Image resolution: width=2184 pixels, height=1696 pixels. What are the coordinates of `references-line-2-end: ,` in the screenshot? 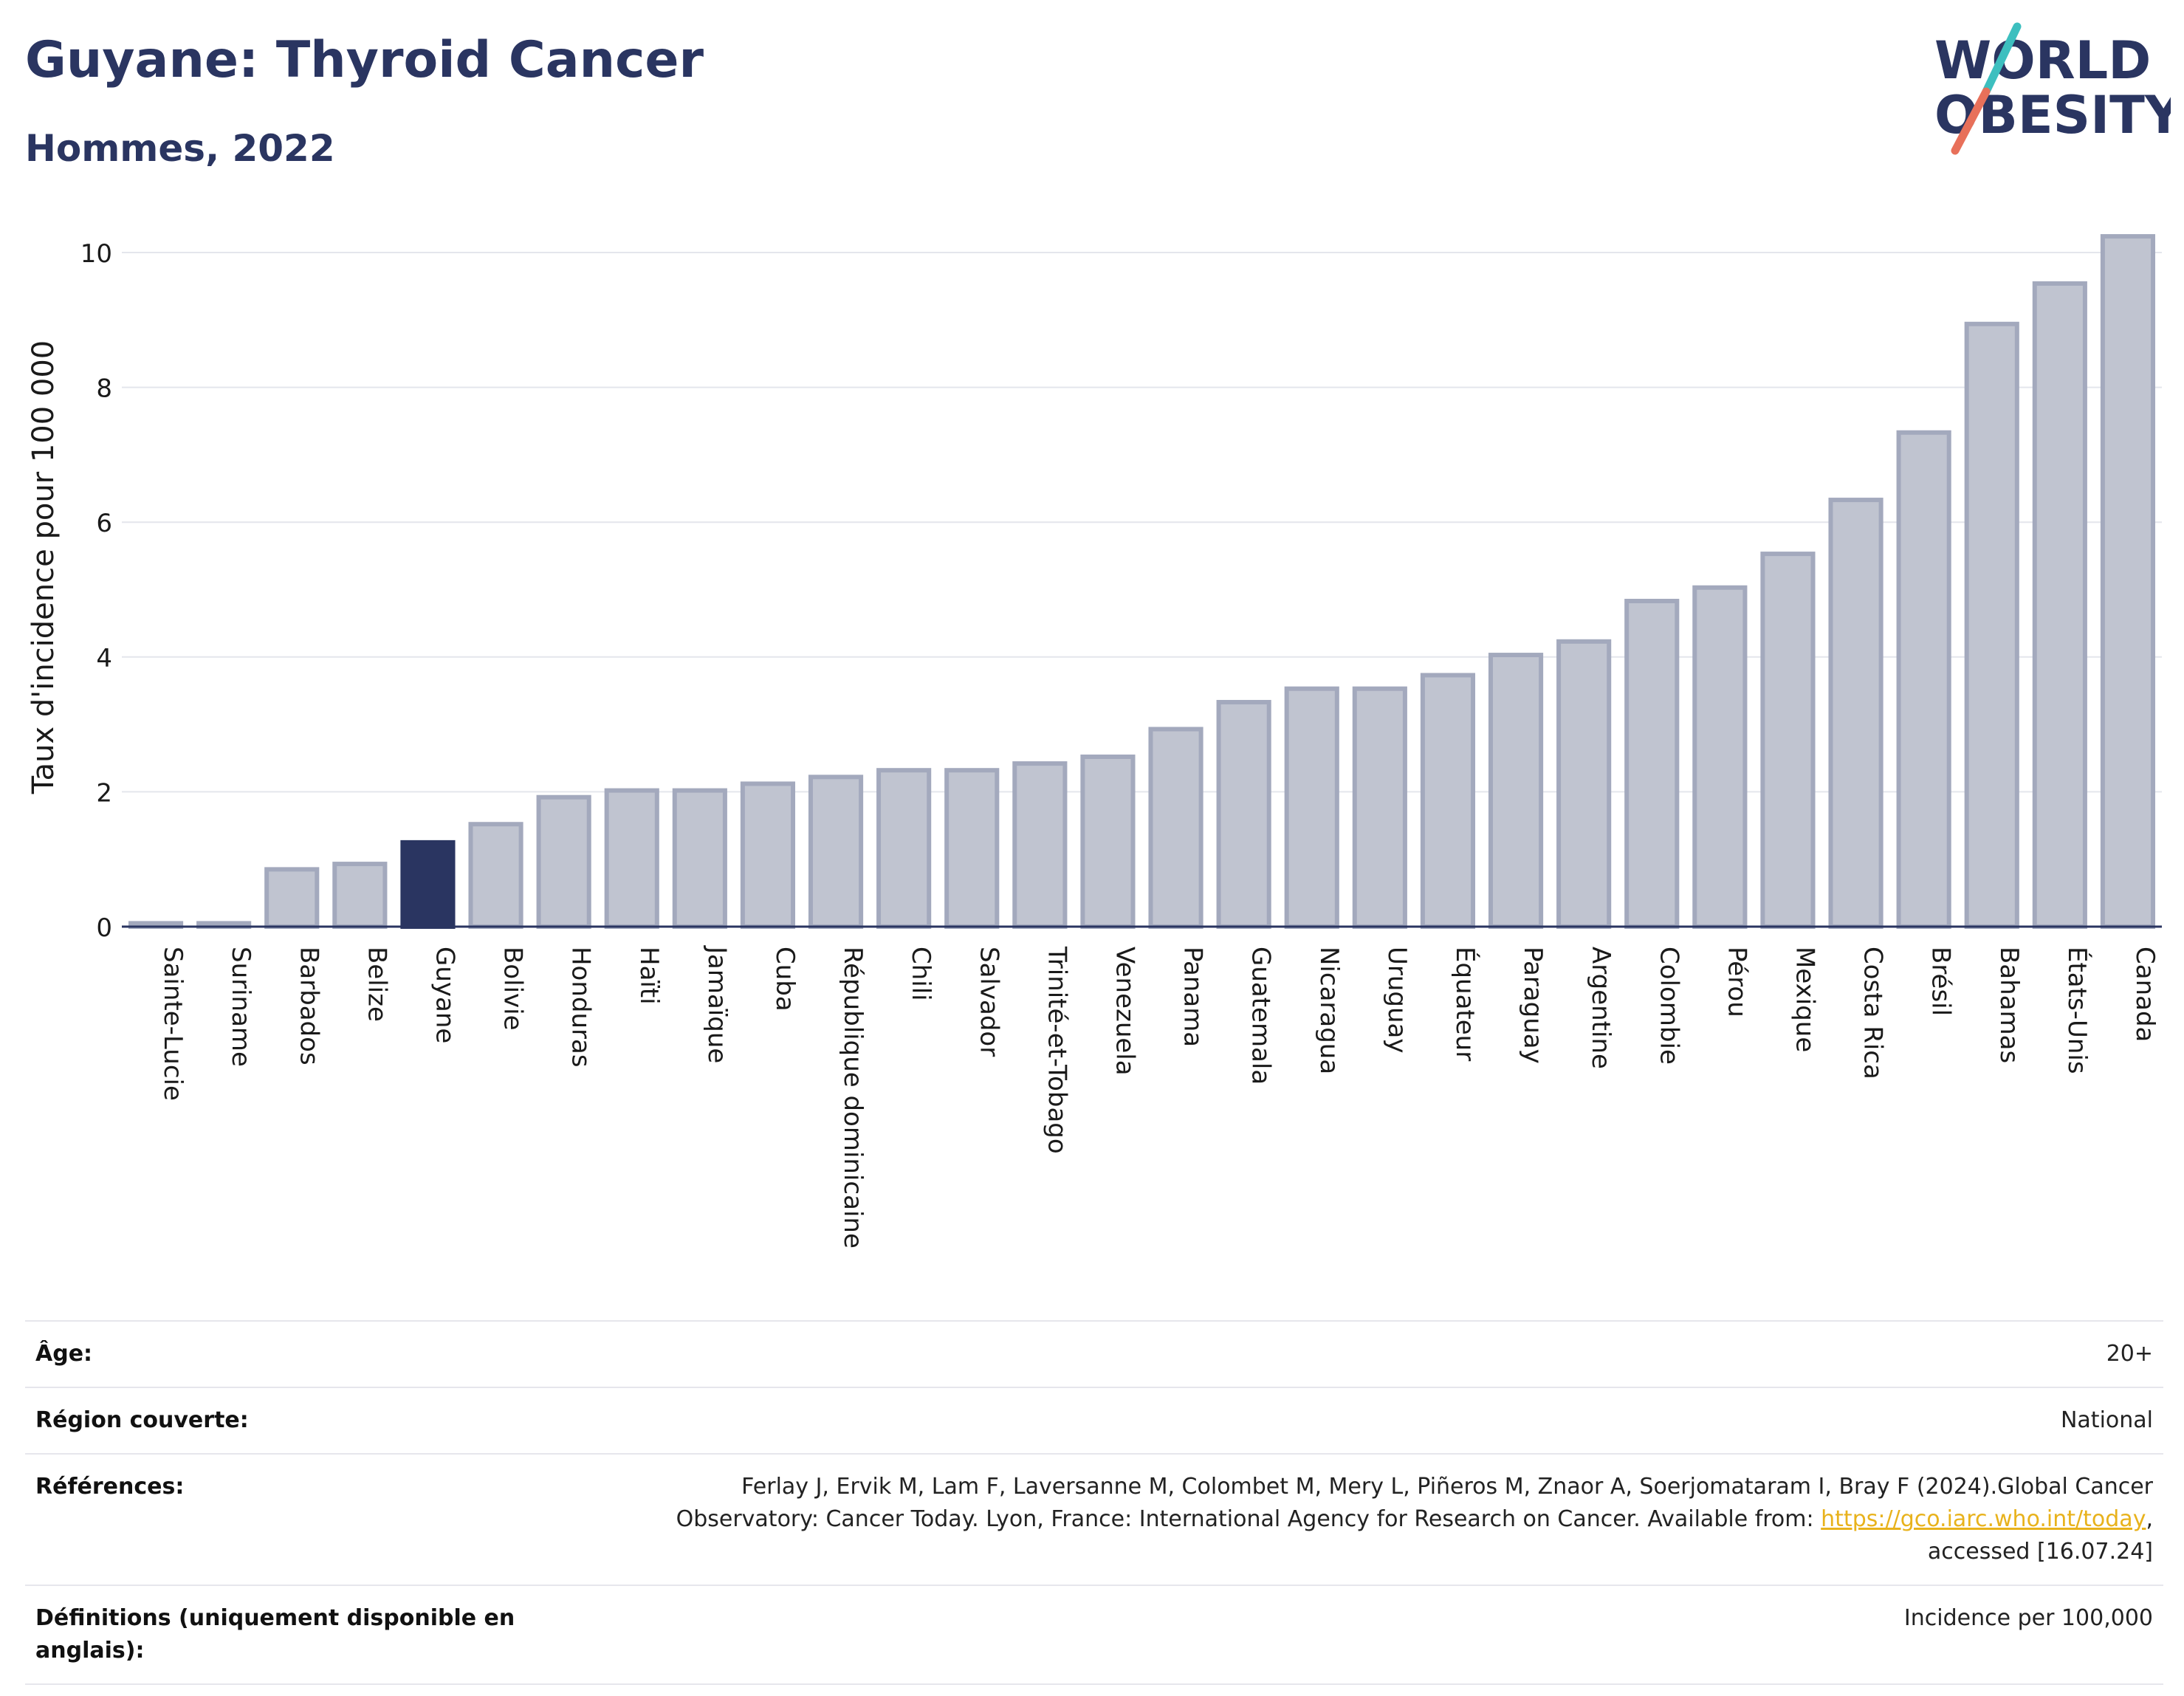 It's located at (2149, 1519).